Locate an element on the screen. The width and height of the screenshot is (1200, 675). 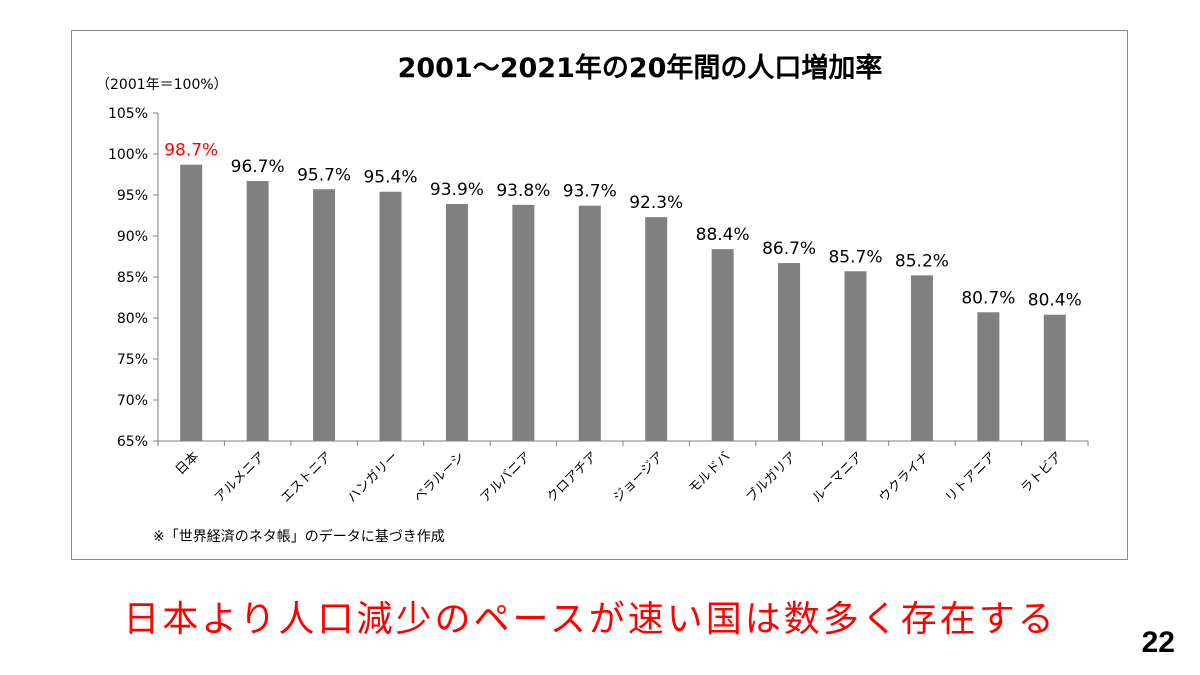
unit-note: （2001年＝100%） is located at coordinates (162, 85).